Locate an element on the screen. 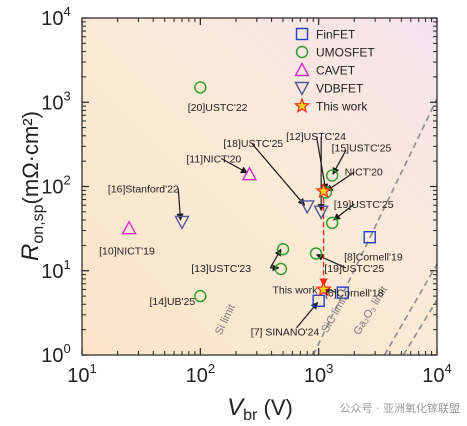  x-axis-title: Vbr (V) is located at coordinates (260, 409).